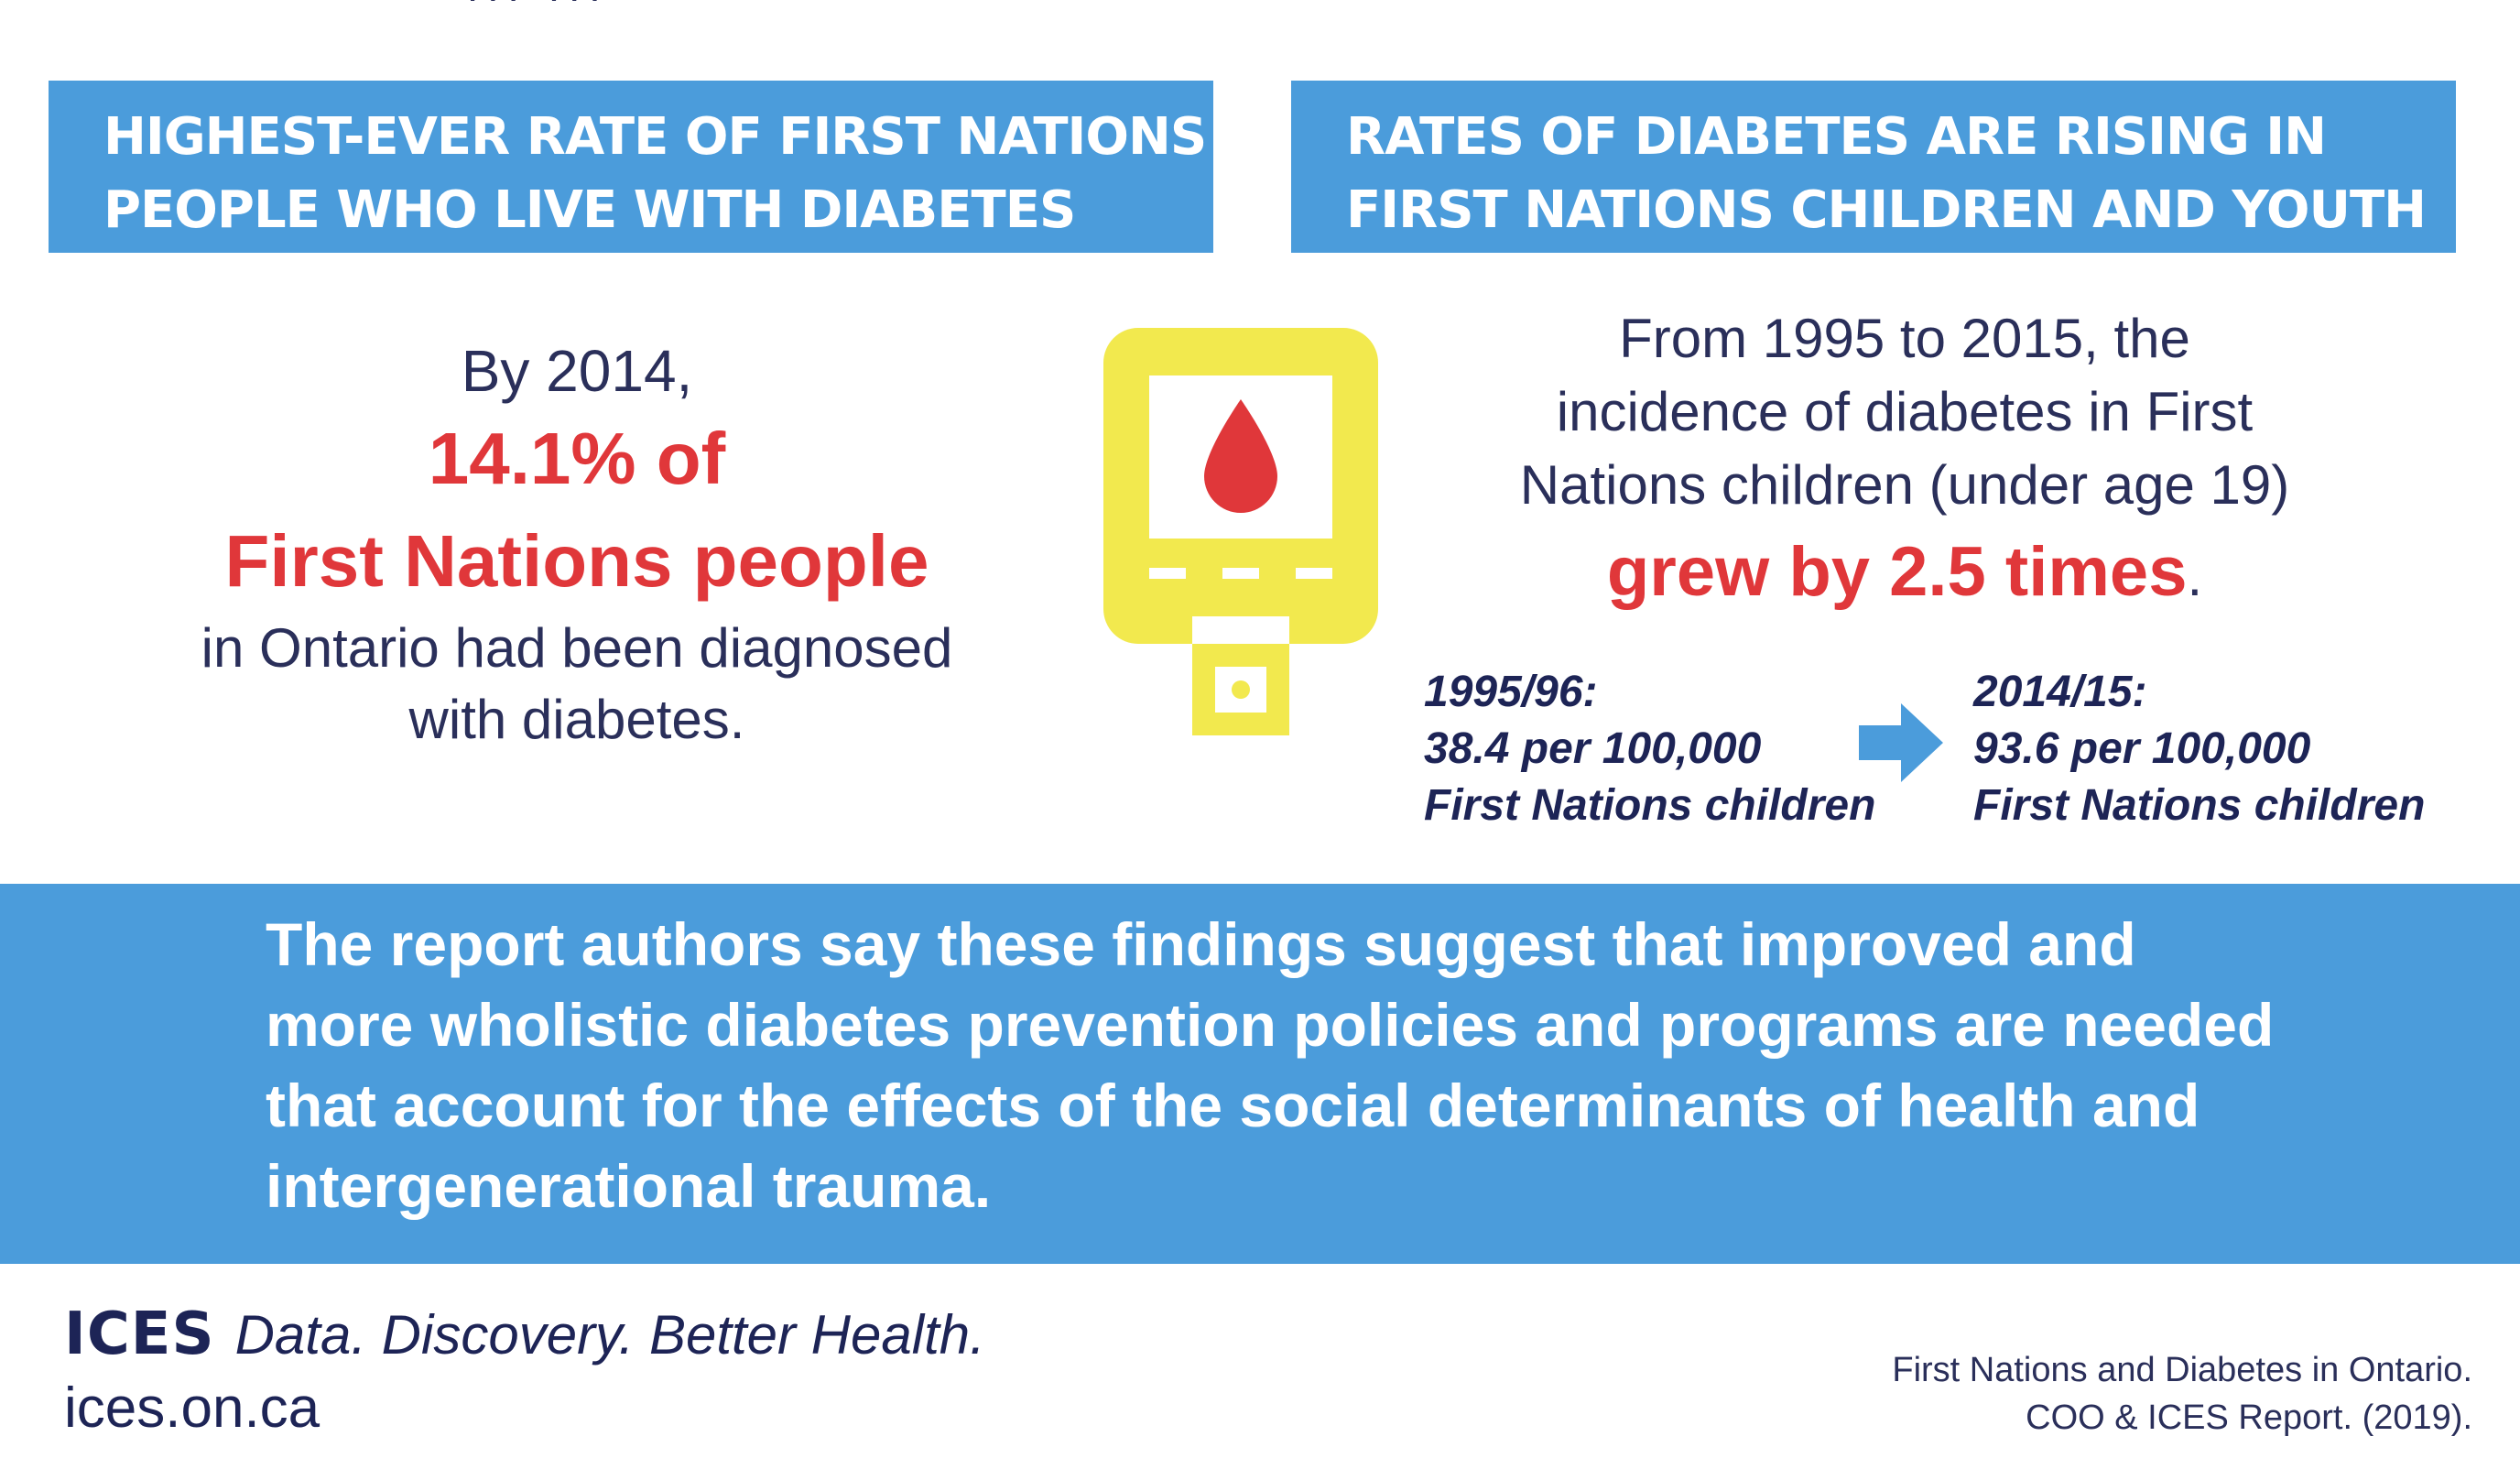 Image resolution: width=2520 pixels, height=1469 pixels. Describe the element at coordinates (589, 210) in the screenshot. I see `left-header-line-2: PEOPLE WHO LIVE WITH DIABETES` at that location.